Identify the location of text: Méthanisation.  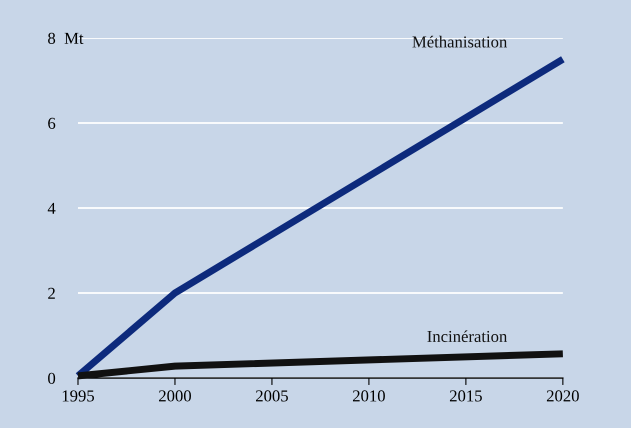
(460, 42).